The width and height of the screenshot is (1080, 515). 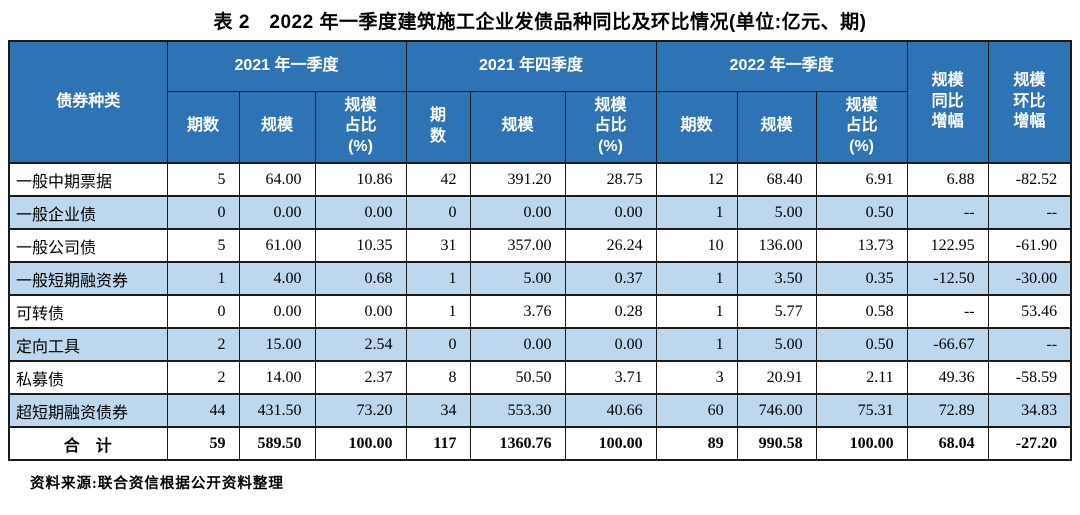 I want to click on table-cell: 10.86, so click(x=360, y=179).